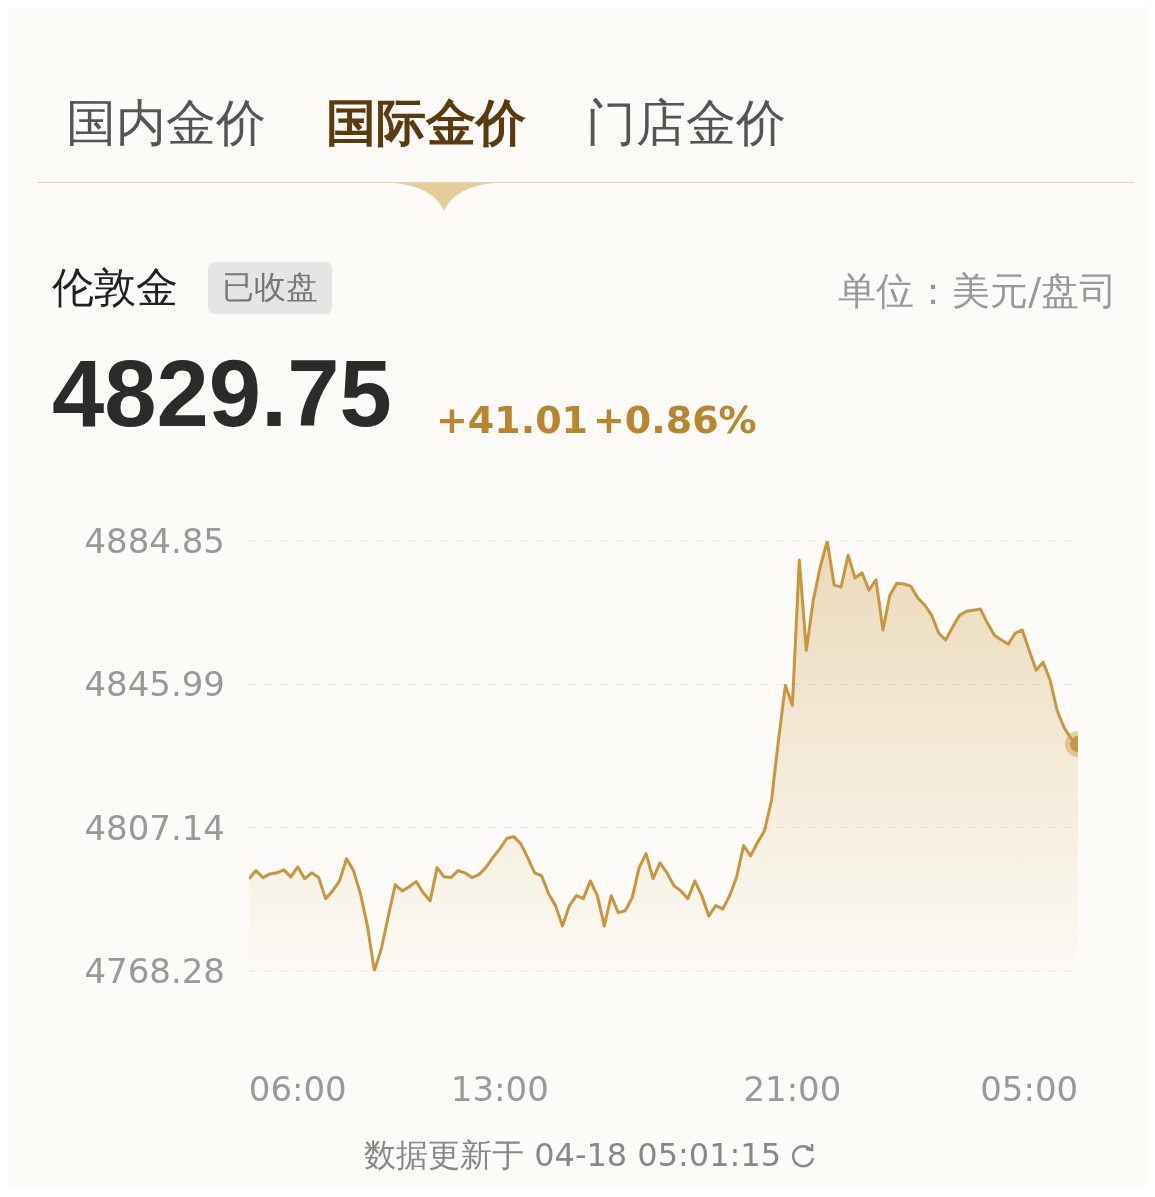  Describe the element at coordinates (166, 123) in the screenshot. I see `text: 国内金价` at that location.